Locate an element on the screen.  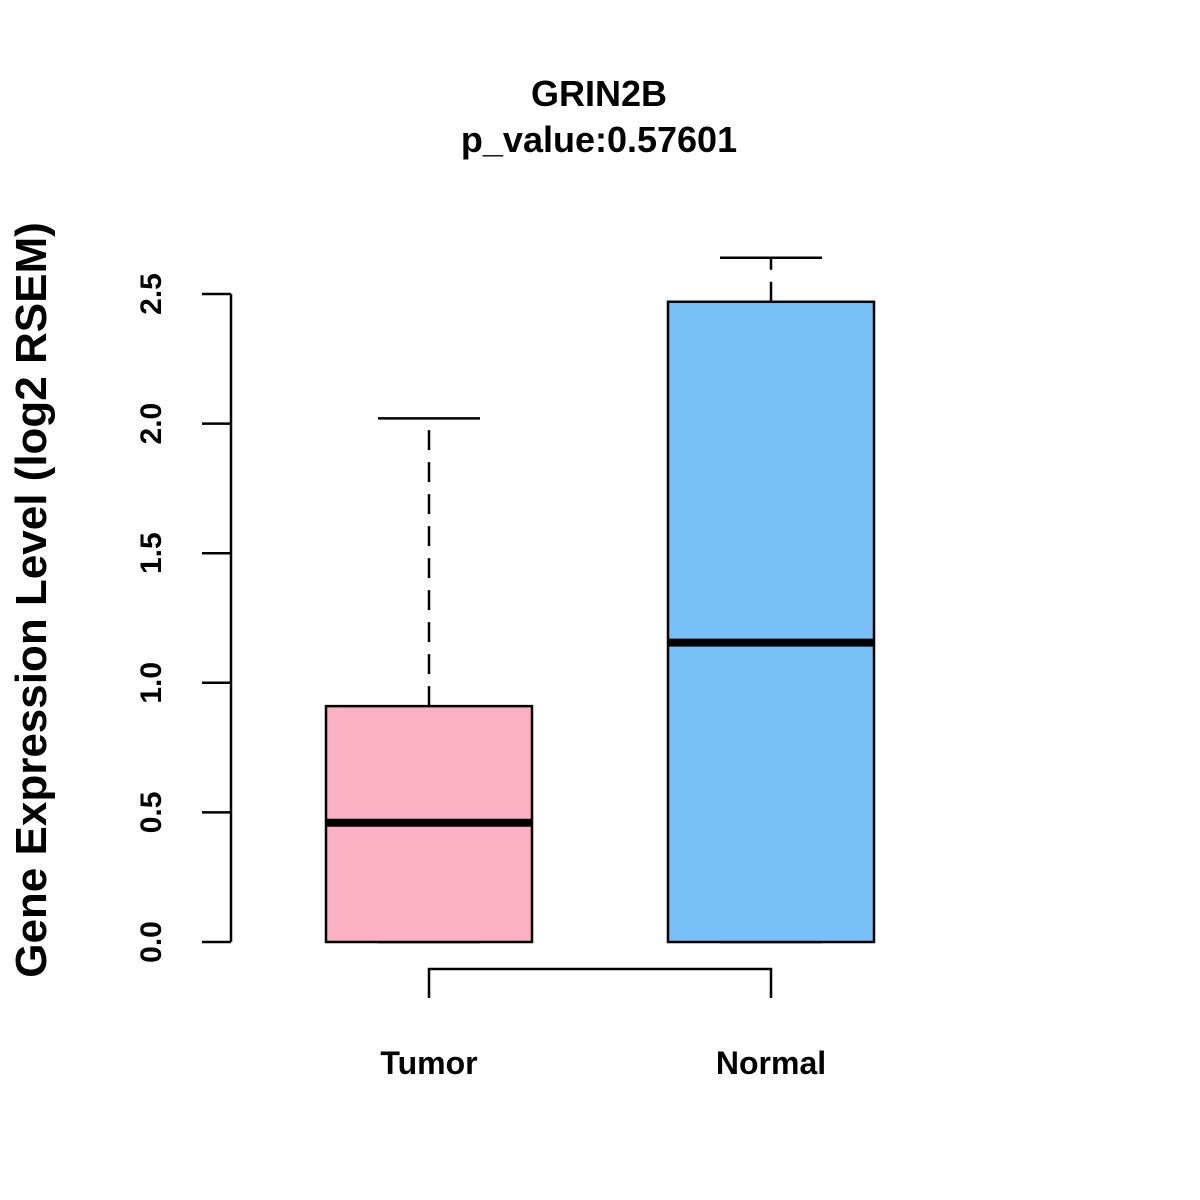
y-axis: 0.0 0.5 1.0 1.5 2.0 2.5 is located at coordinates (184, 618).